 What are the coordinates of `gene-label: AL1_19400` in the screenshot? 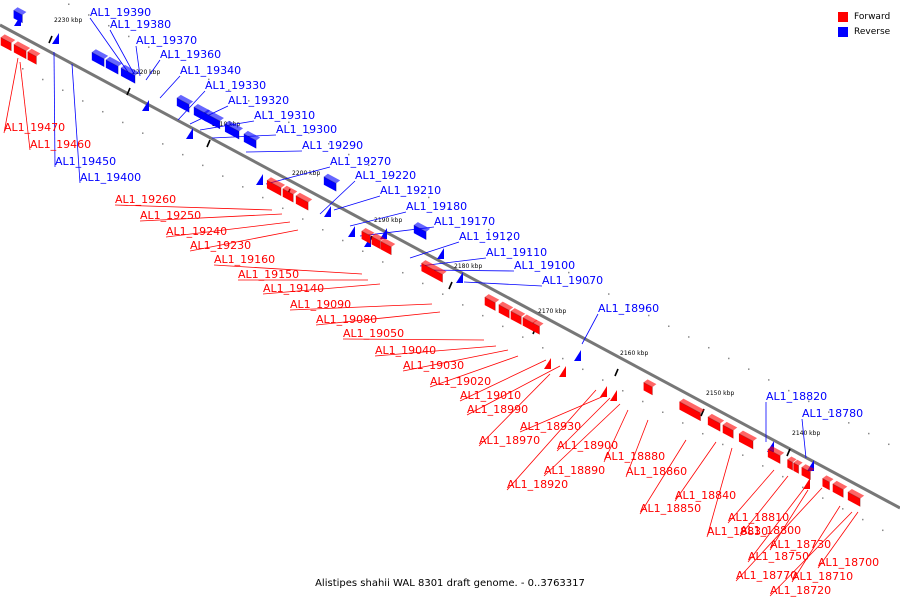 It's located at (110, 177).